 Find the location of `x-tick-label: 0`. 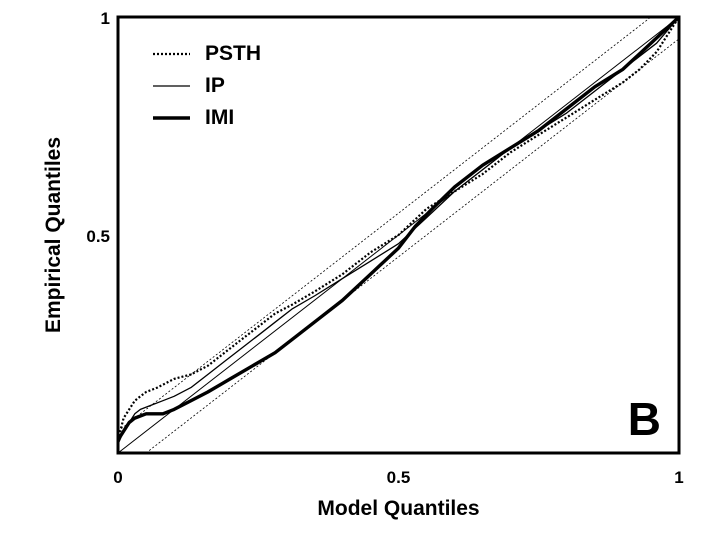

x-tick-label: 0 is located at coordinates (117, 477).